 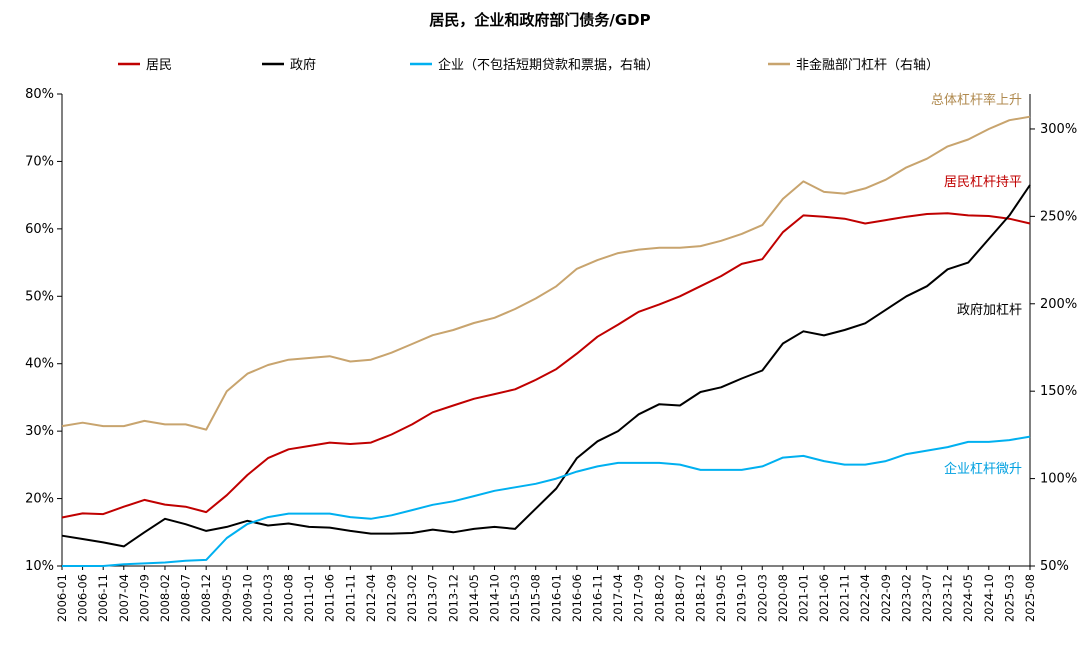 I want to click on x-tick-label: 2019-10, so click(x=742, y=598).